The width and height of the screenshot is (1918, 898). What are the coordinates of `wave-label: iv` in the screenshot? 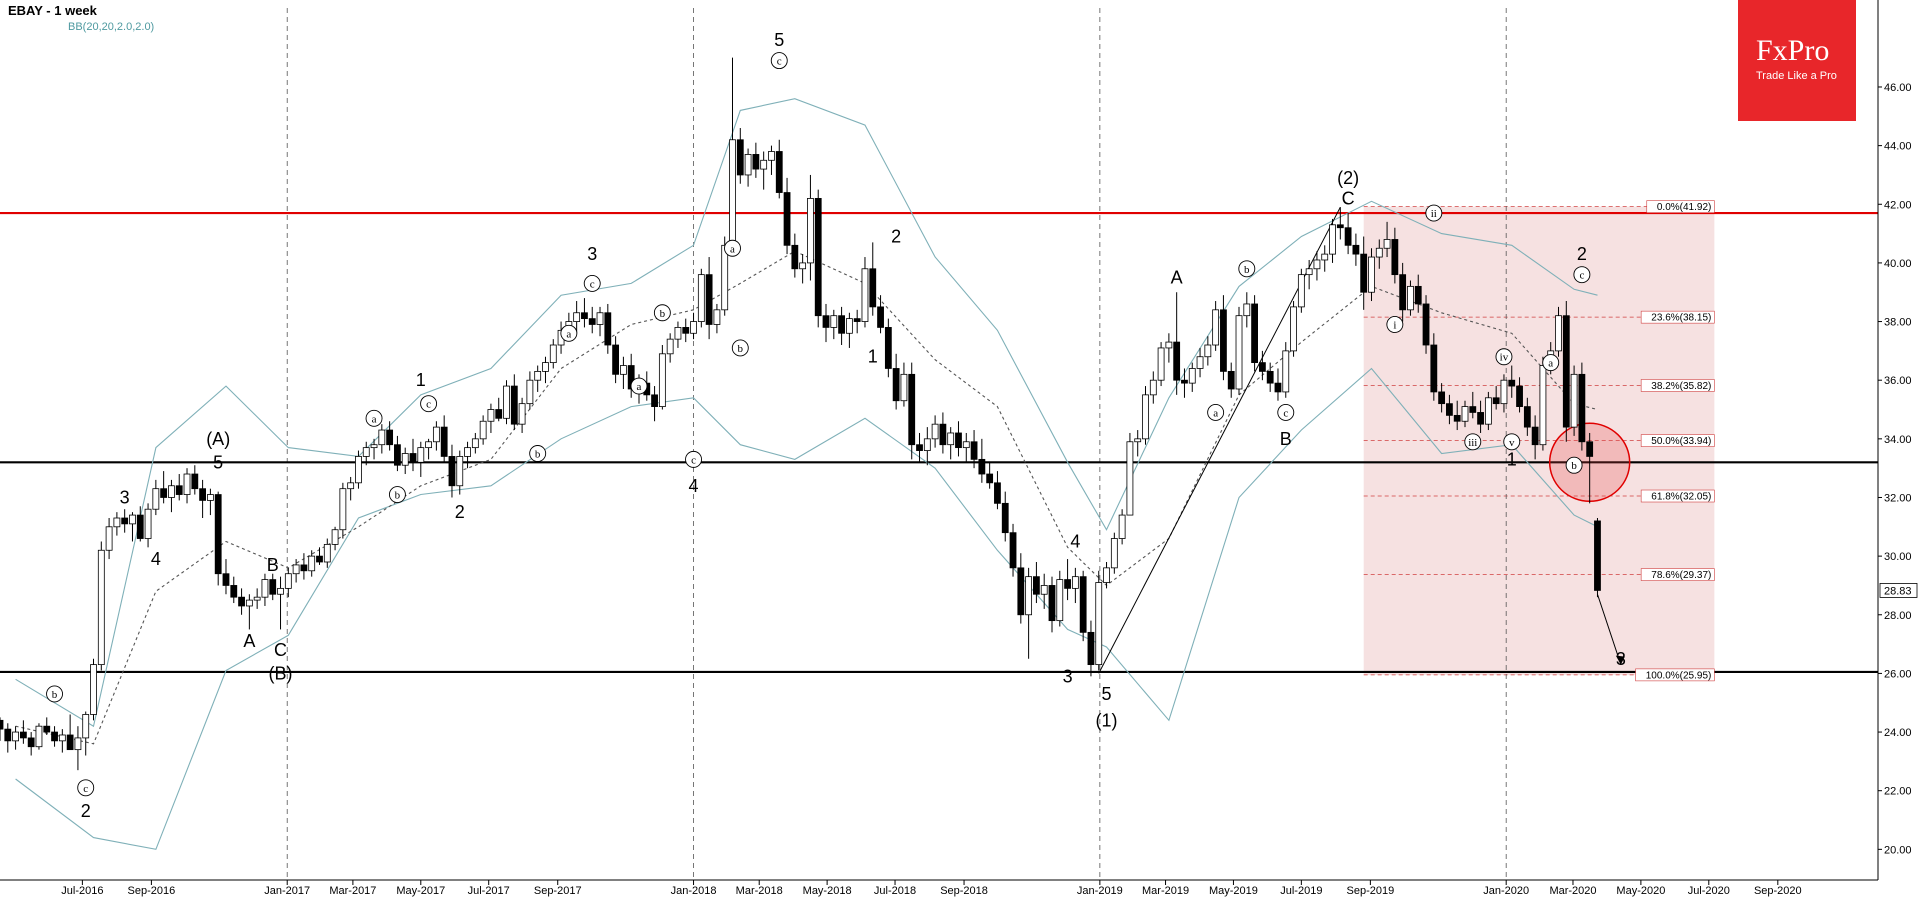 It's located at (1504, 358).